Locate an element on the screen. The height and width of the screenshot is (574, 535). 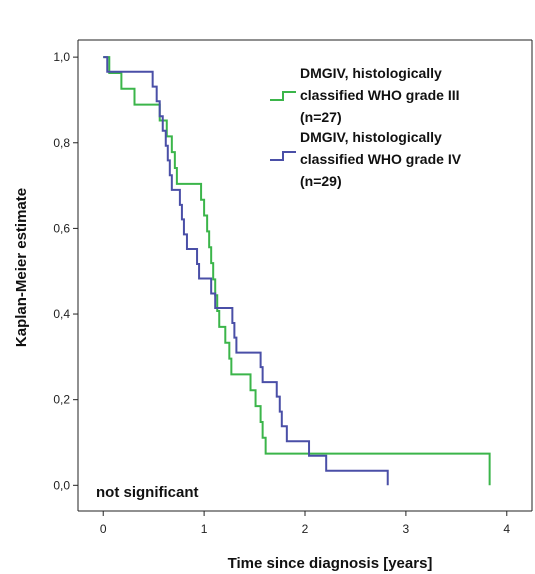
legend-label-2: DMGIV, histologically is located at coordinates (371, 137).